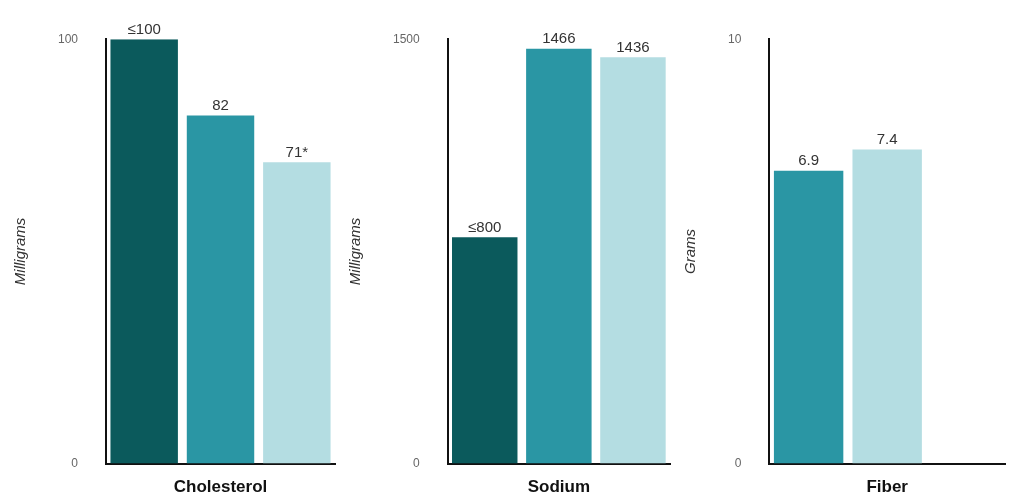 This screenshot has height=502, width=1031. I want to click on data-label: 6.9, so click(809, 160).